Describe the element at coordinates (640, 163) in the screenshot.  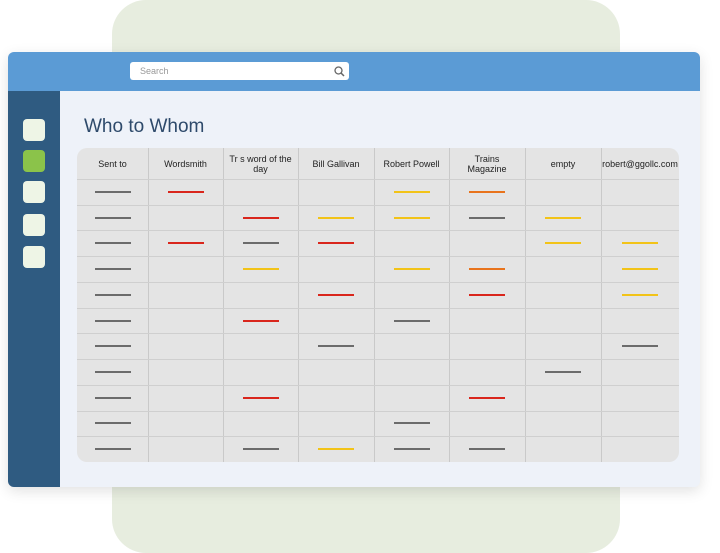
I see `column-header: robert@ggollc.com` at that location.